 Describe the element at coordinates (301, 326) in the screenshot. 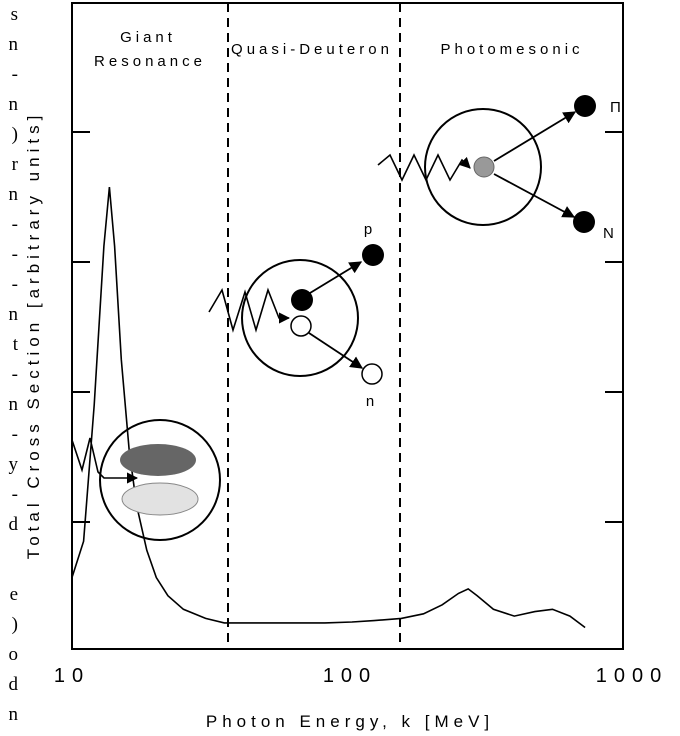

I see `neutron-particle` at that location.